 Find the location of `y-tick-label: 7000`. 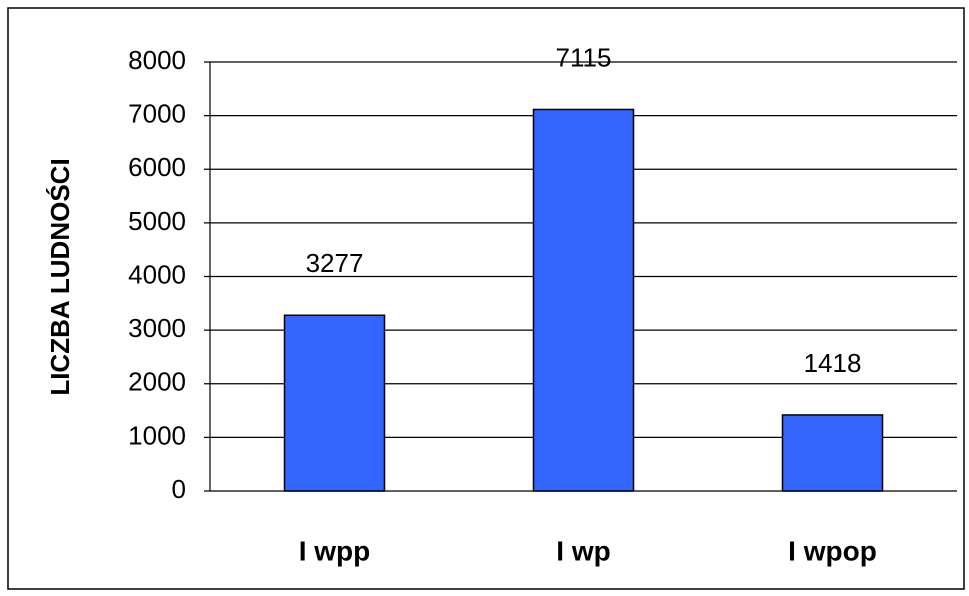

y-tick-label: 7000 is located at coordinates (157, 114).